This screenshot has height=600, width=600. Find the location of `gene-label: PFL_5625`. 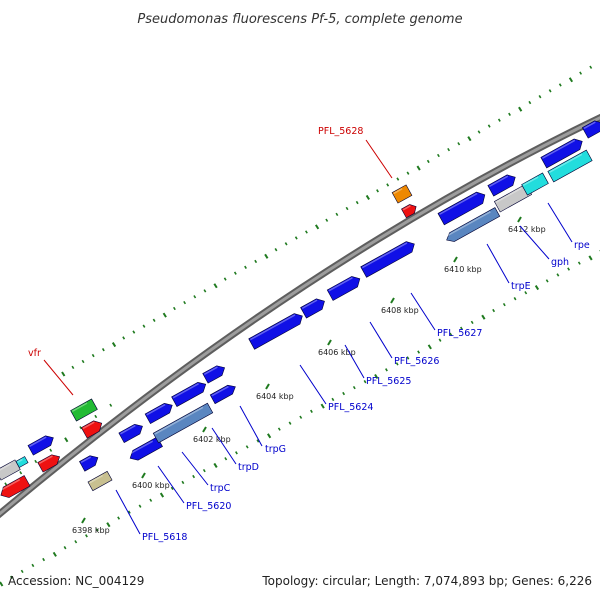

gene-label: PFL_5625 is located at coordinates (388, 381).